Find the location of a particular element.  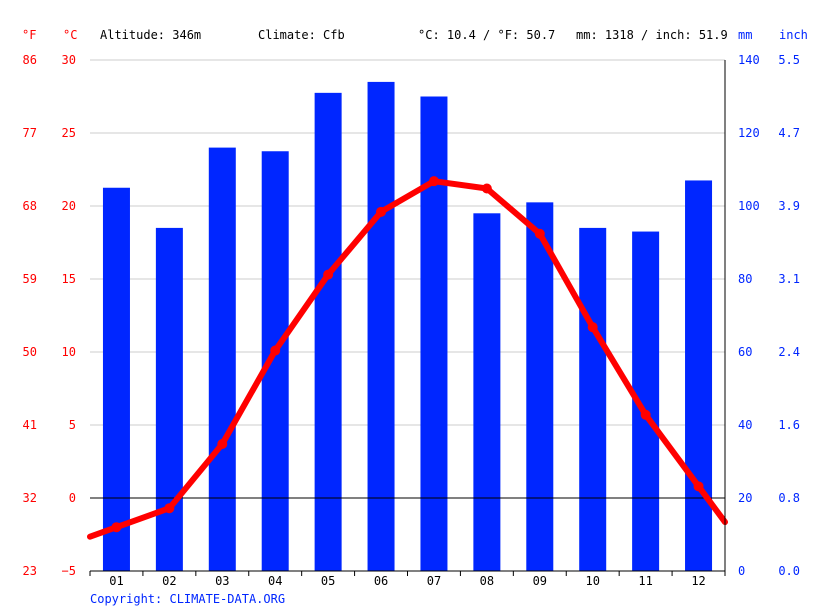

fahrenheit-tick-label: 68 is located at coordinates (30, 206).